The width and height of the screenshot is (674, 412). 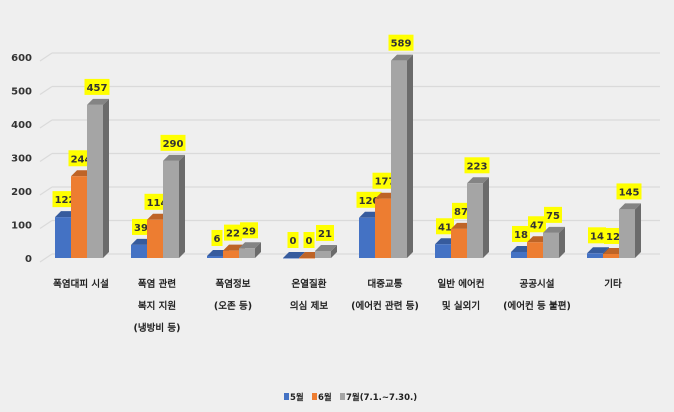 I want to click on data-label: 244, so click(x=81, y=159).